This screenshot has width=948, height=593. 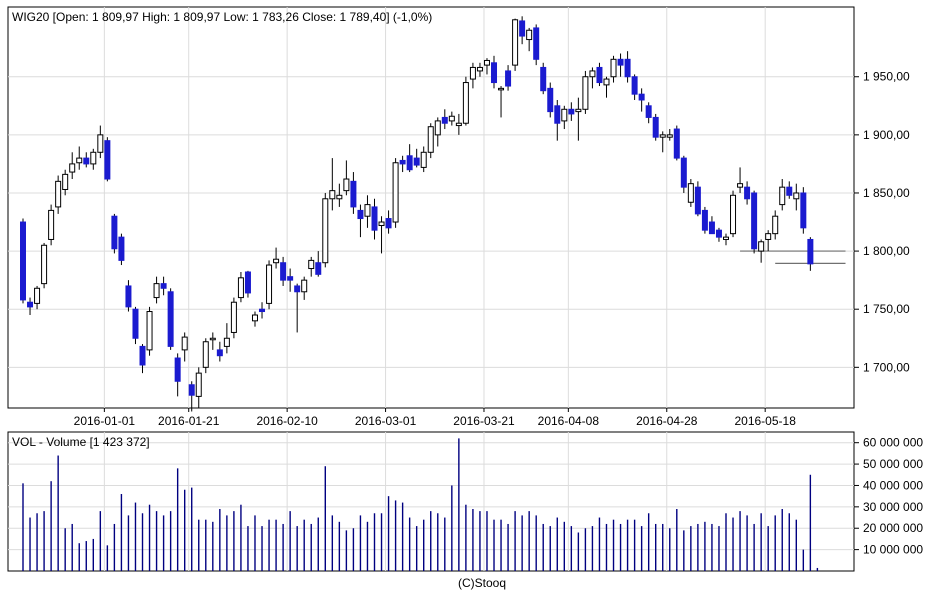 What do you see at coordinates (105, 421) in the screenshot?
I see `price-x-tick-label: 2016-01-01` at bounding box center [105, 421].